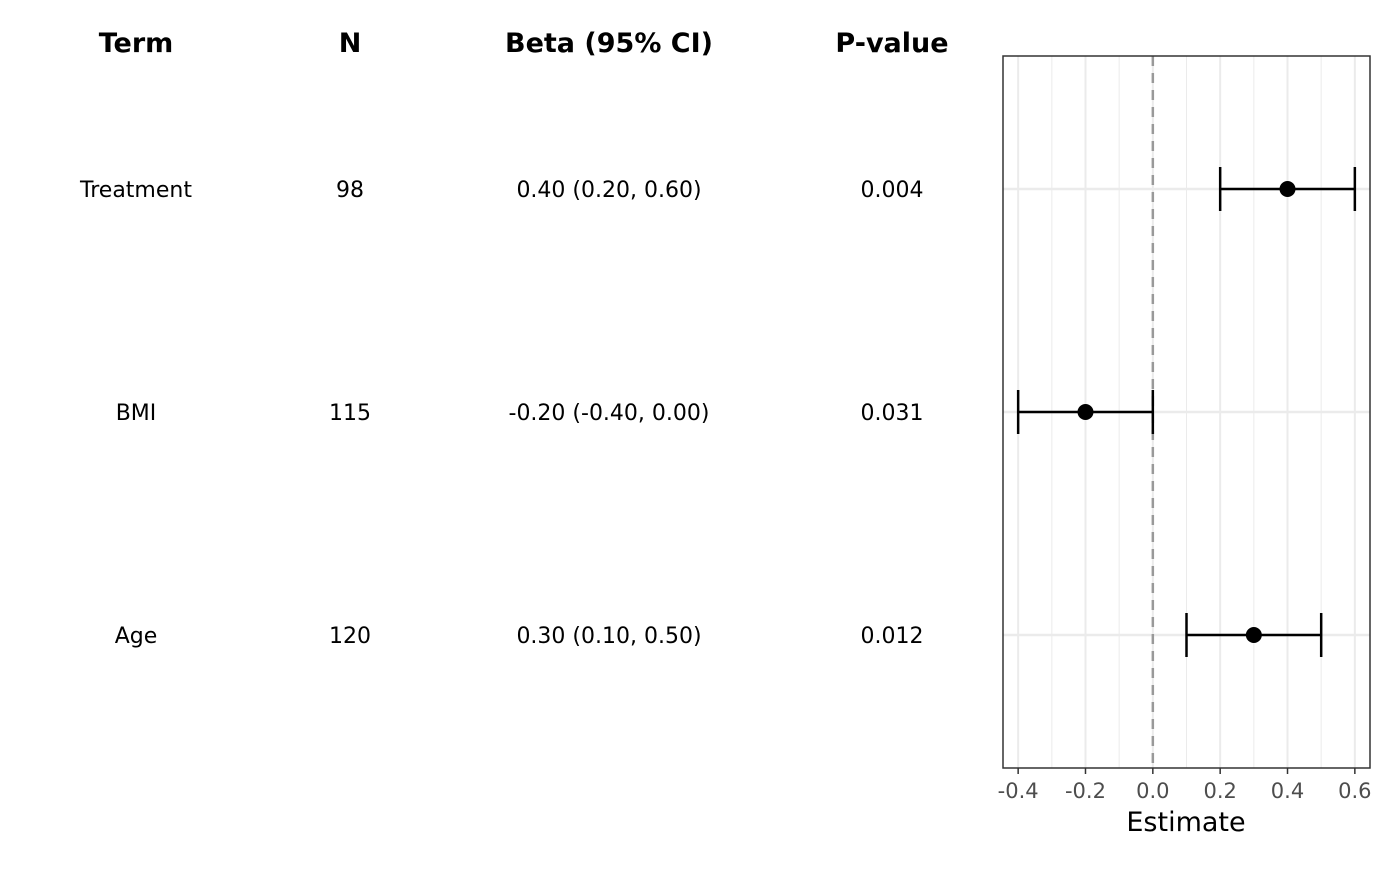  Describe the element at coordinates (1219, 791) in the screenshot. I see `x-tick-label: 0.2` at that location.